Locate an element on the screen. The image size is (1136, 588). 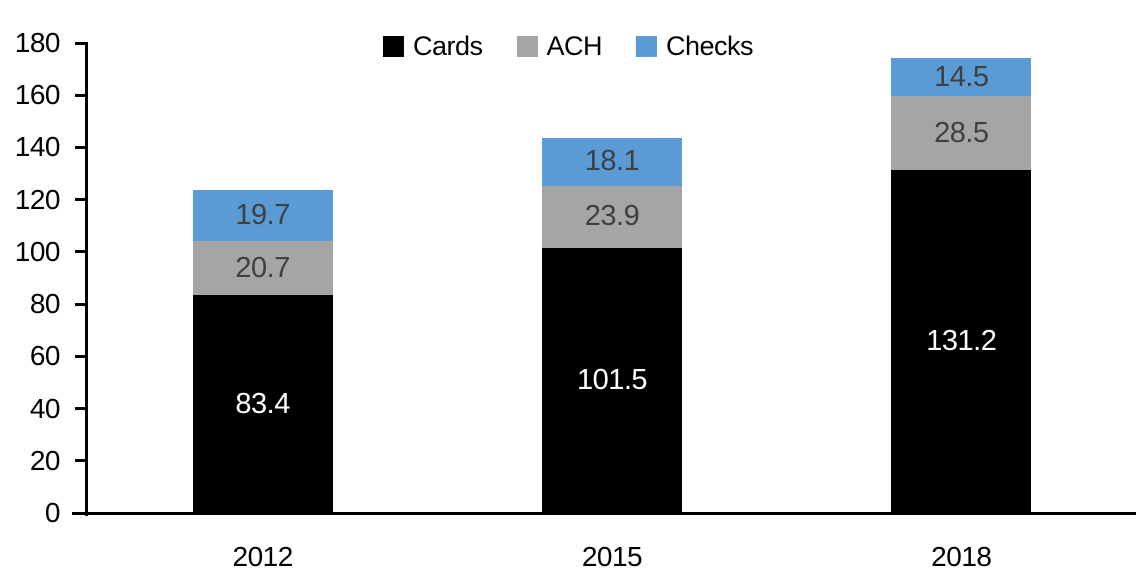
bar-value-label: 23.9 is located at coordinates (612, 216).